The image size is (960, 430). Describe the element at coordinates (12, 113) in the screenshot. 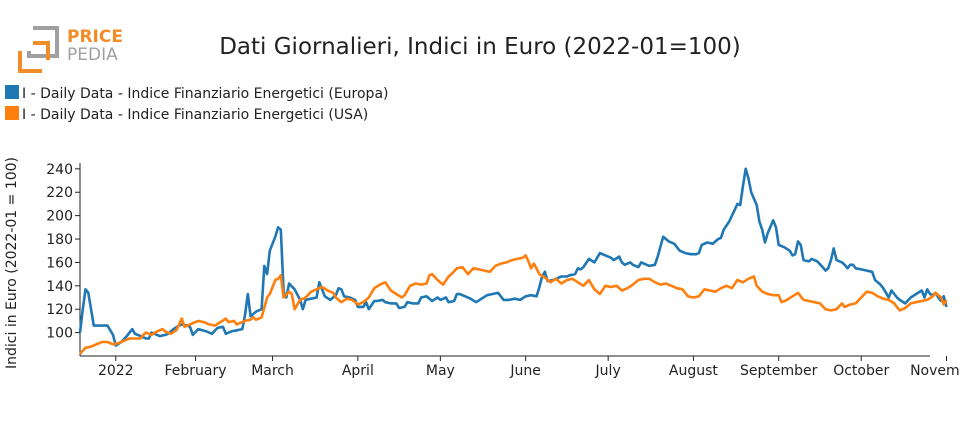

I see `legend-swatch-usa` at that location.